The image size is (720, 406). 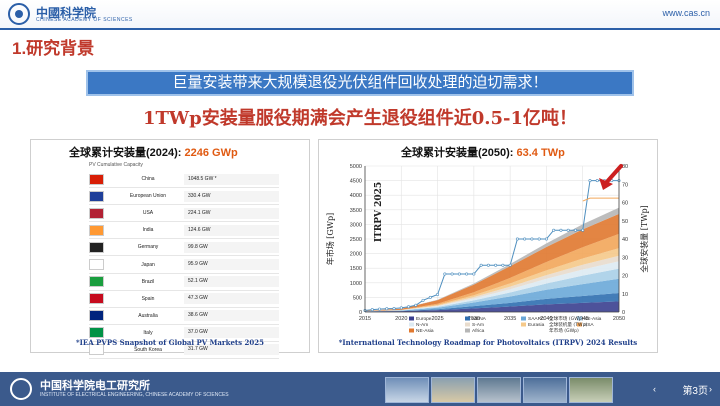 I want to click on y-tick-right-label: 60, so click(x=625, y=204).